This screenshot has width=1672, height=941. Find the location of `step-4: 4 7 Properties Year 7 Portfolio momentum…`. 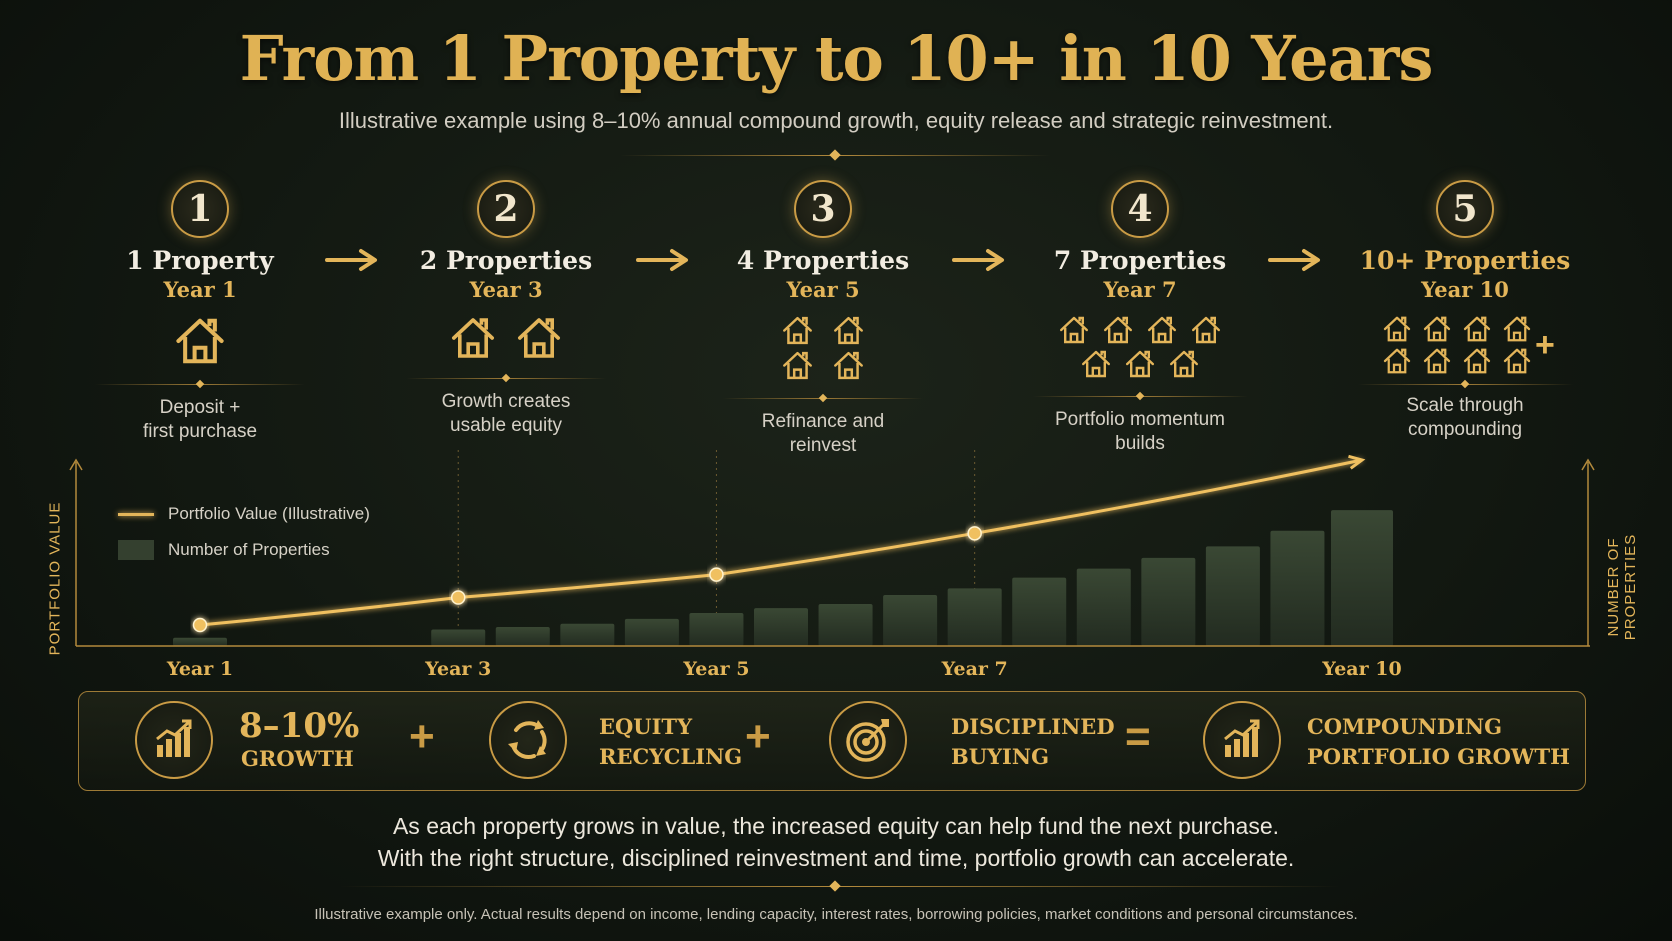

step-4: 4 7 Properties Year 7 Portfolio momentum… is located at coordinates (1140, 318).